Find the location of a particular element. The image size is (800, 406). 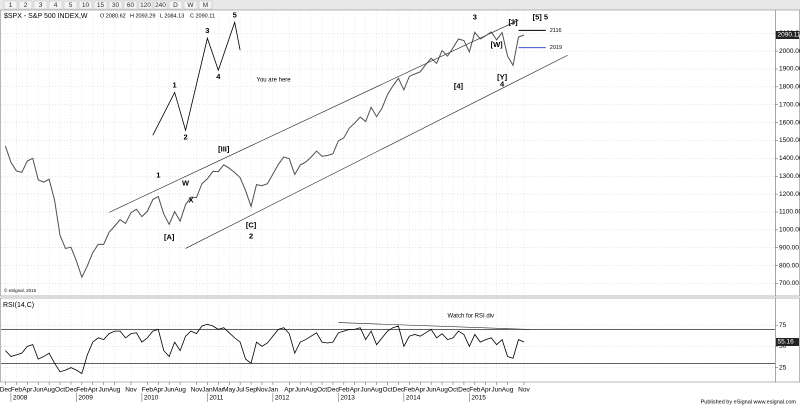

year-label: 2012 is located at coordinates (282, 398).